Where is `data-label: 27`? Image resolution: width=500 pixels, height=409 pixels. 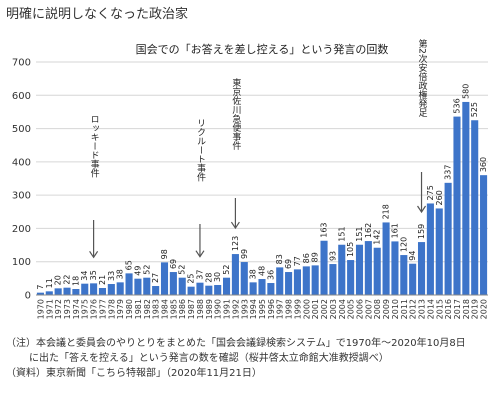
data-label: 27 is located at coordinates (155, 278).